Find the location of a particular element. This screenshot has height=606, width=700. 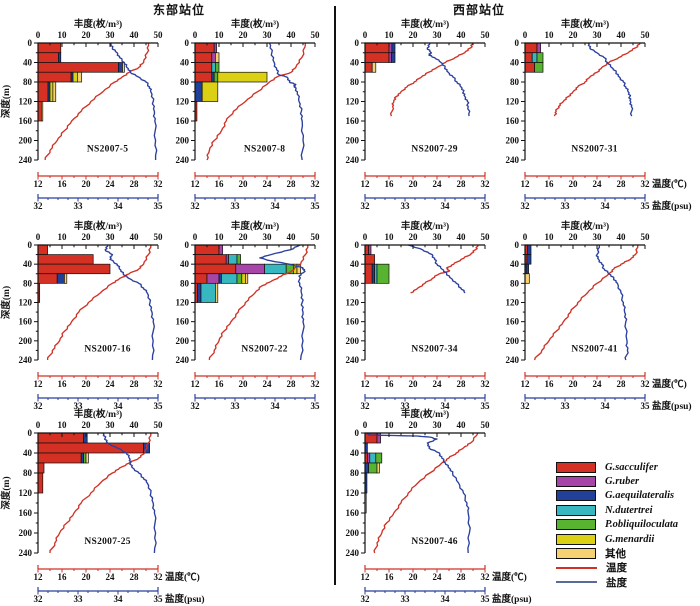

temperature-axis: 12 16 20 24 28 32 is located at coordinates (99, 180).